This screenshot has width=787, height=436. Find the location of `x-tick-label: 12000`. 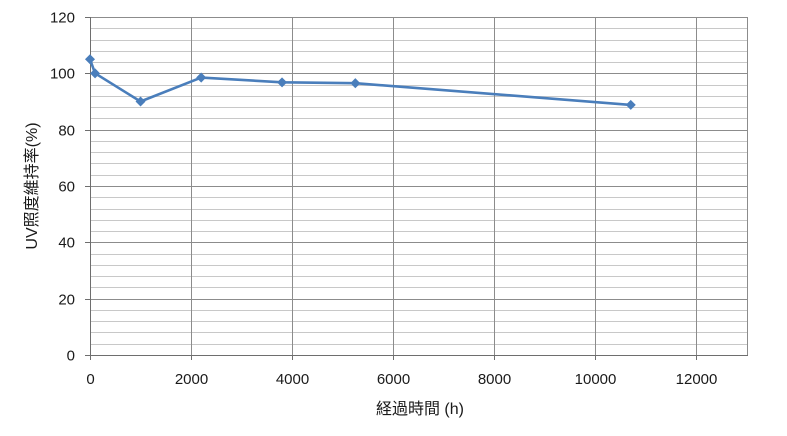

x-tick-label: 12000 is located at coordinates (697, 379).